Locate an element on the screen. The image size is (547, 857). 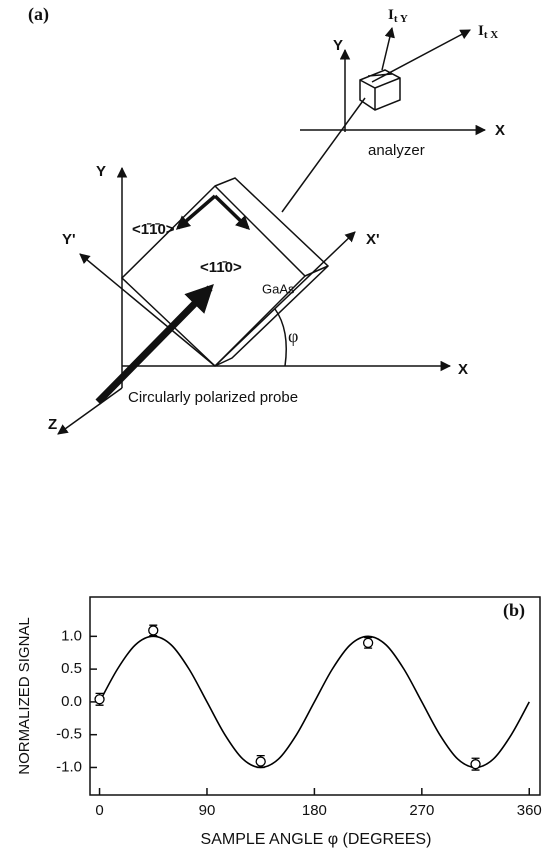
crystal is located at coordinates (225, 272).